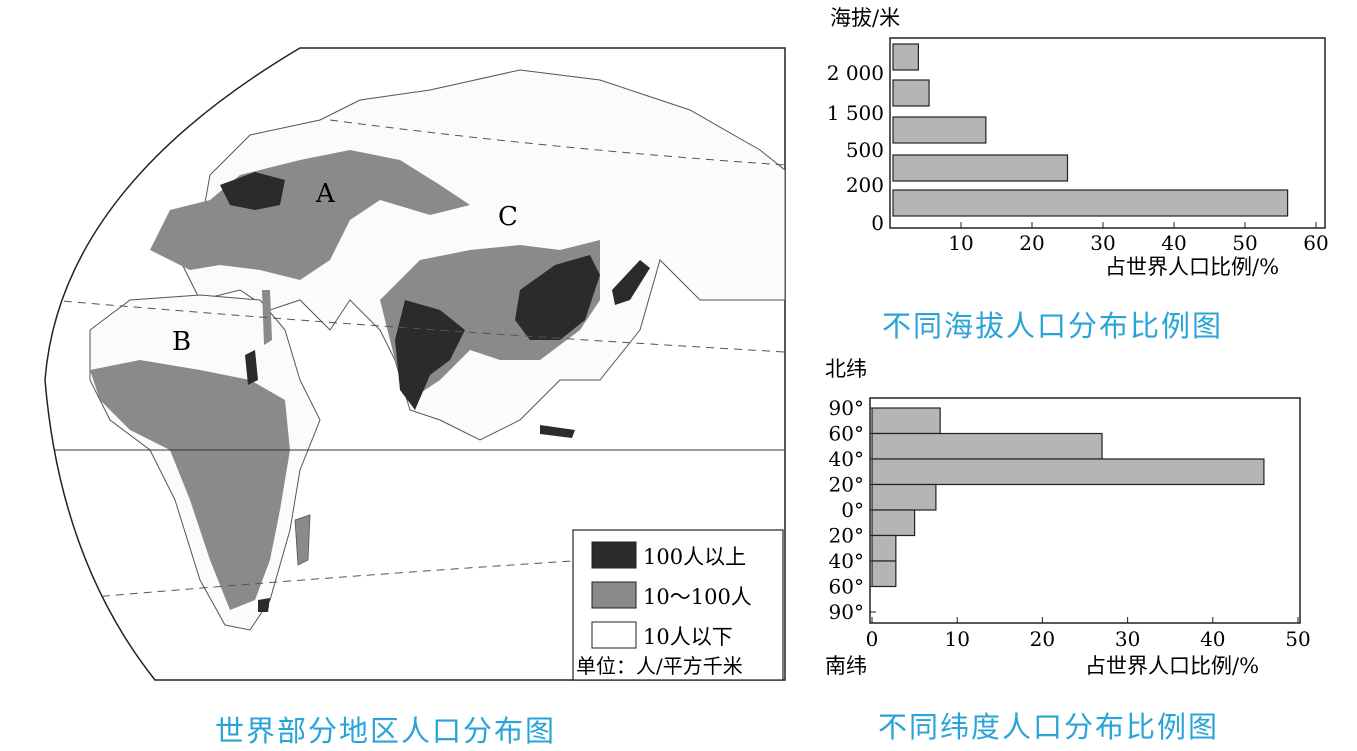  I want to click on density-high-japan, so click(631, 282).